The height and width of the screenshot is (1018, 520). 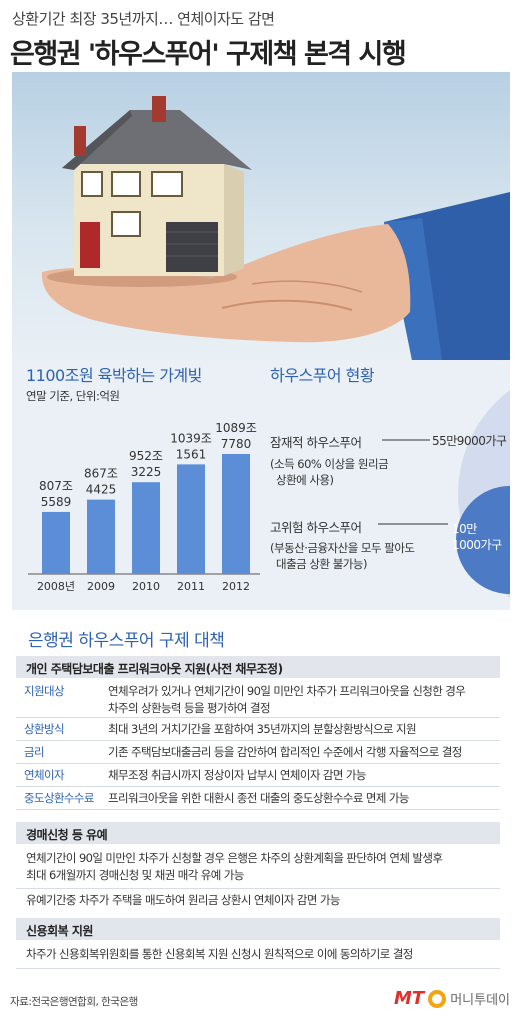 I want to click on money-today-logo: MT 머니투데이, so click(x=452, y=998).